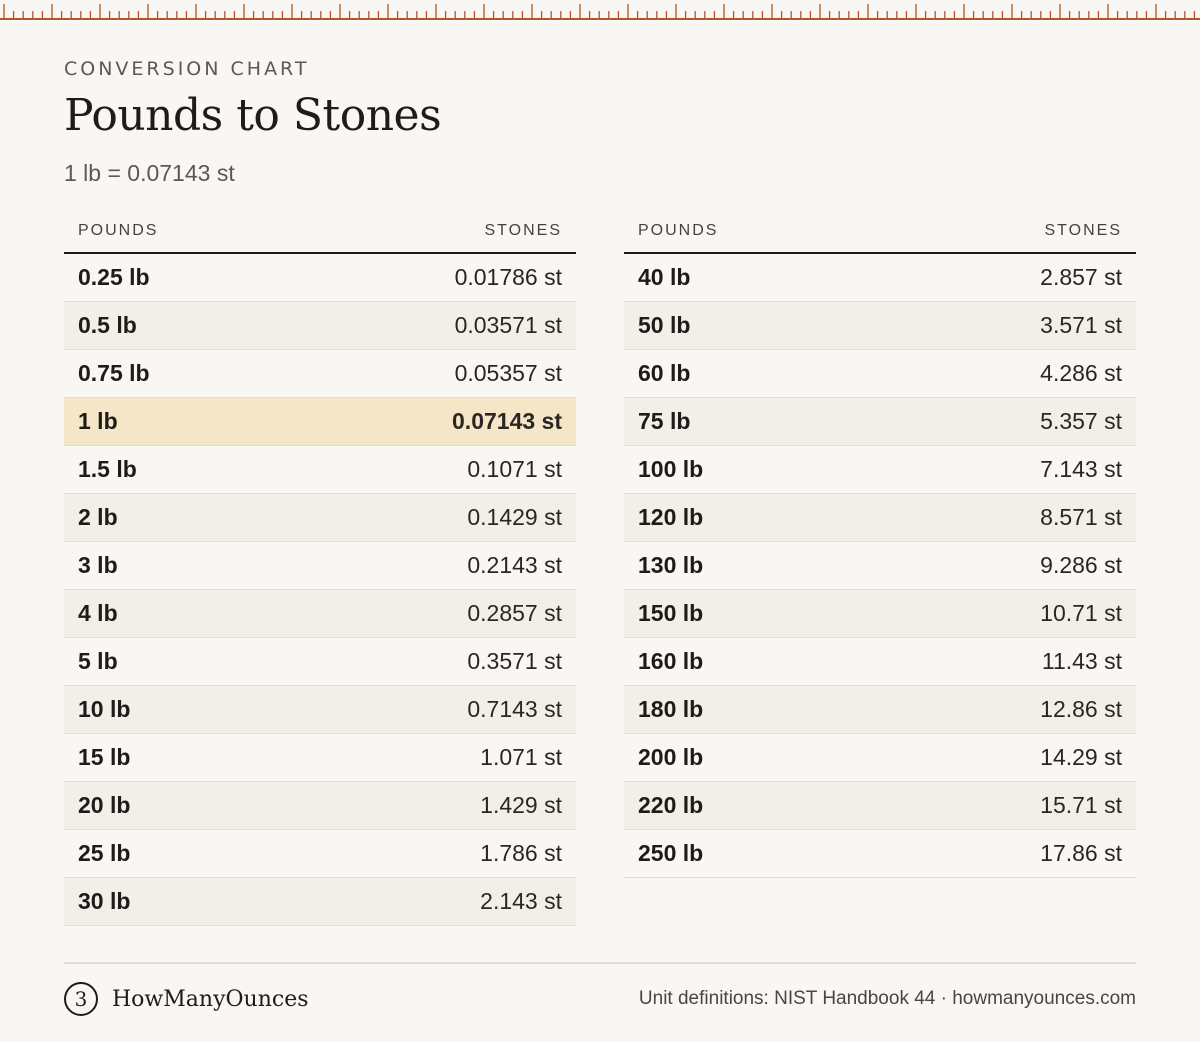 The height and width of the screenshot is (1042, 1200). Describe the element at coordinates (320, 902) in the screenshot. I see `table-row: 30 lb 2.143 st` at that location.